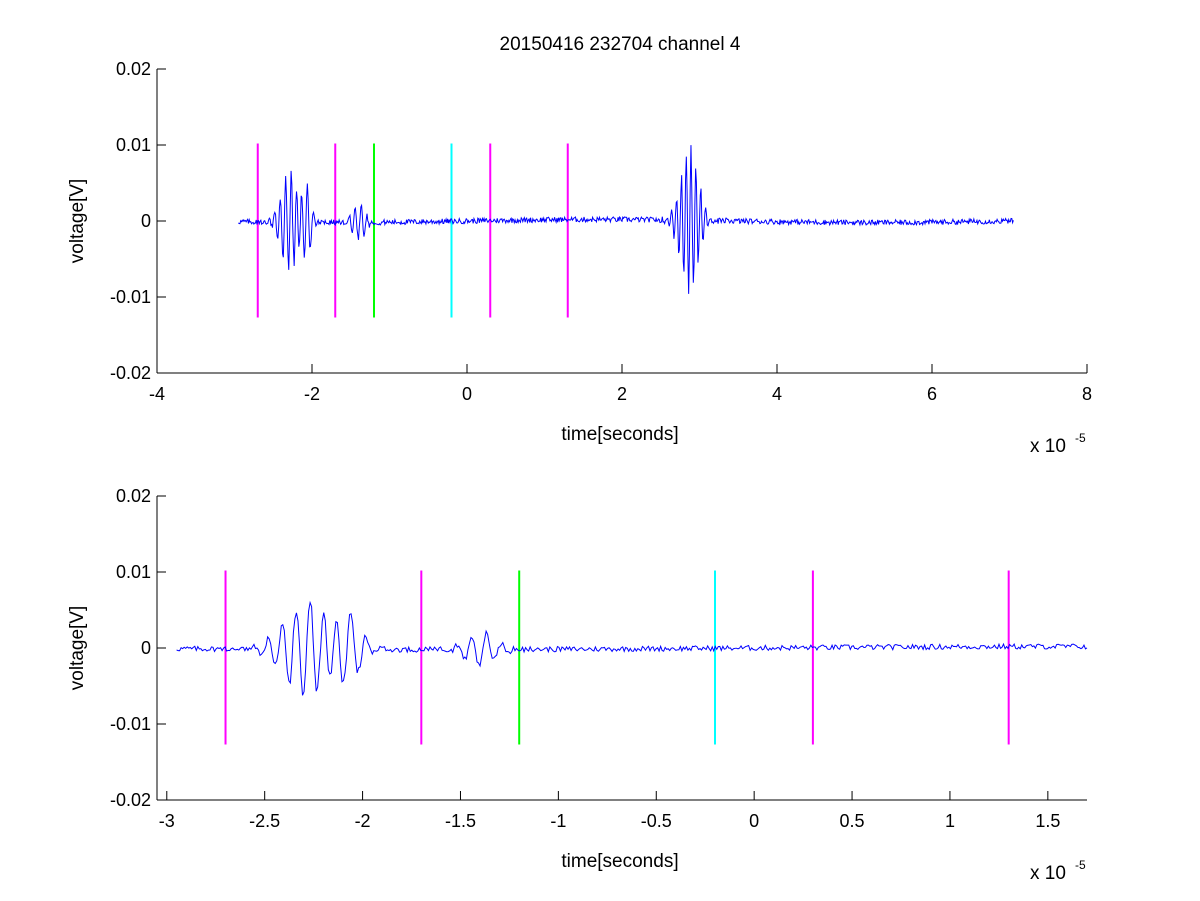 Image resolution: width=1200 pixels, height=901 pixels. Describe the element at coordinates (558, 821) in the screenshot. I see `bottom-x-tick-label: -1` at that location.